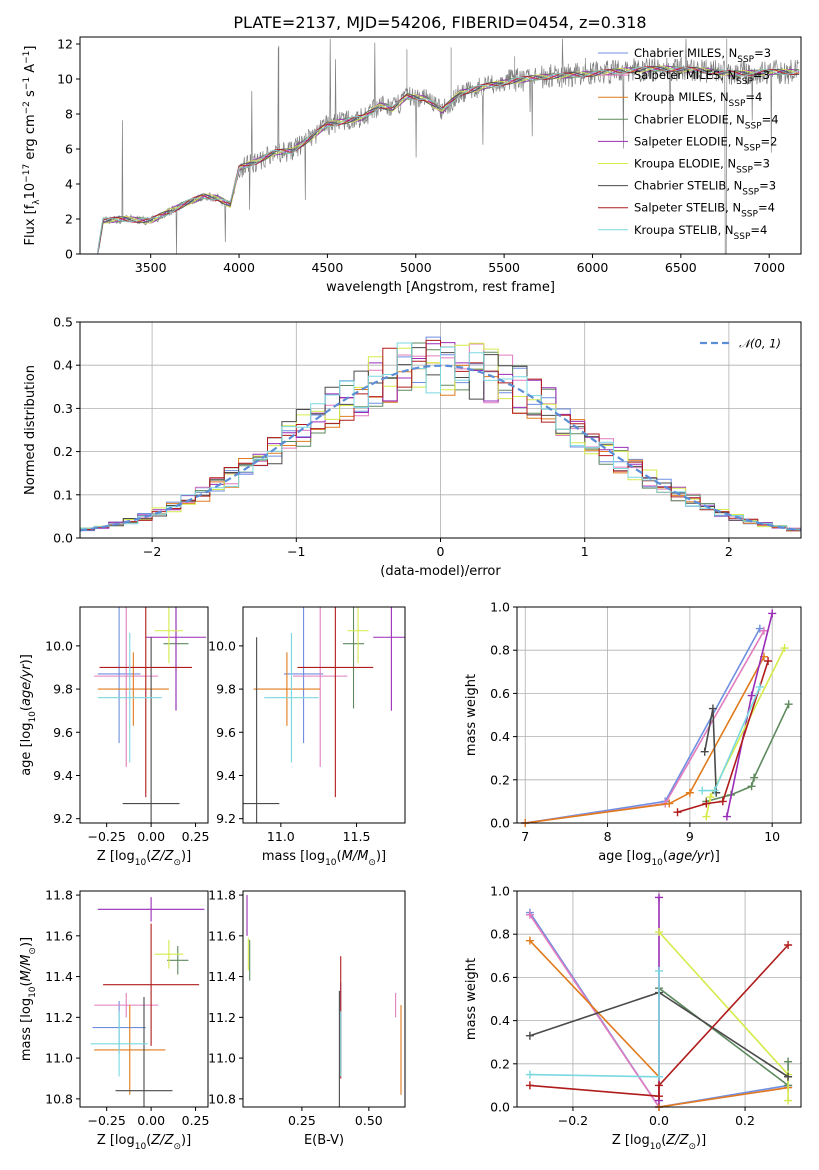 The width and height of the screenshot is (819, 1170). I want to click on x-tick-label: 0, so click(441, 551).